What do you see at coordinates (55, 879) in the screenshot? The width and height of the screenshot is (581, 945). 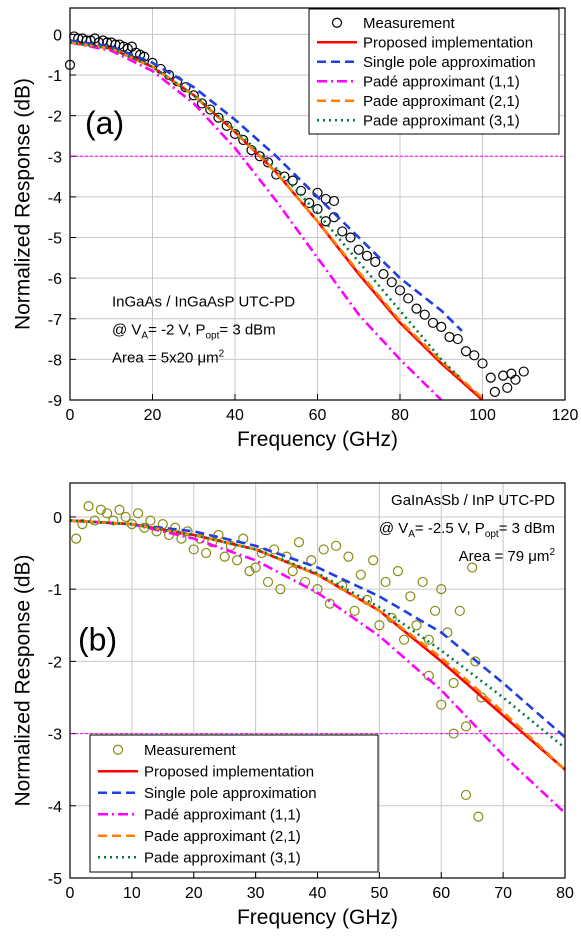 I see `y-tick-label: -5` at bounding box center [55, 879].